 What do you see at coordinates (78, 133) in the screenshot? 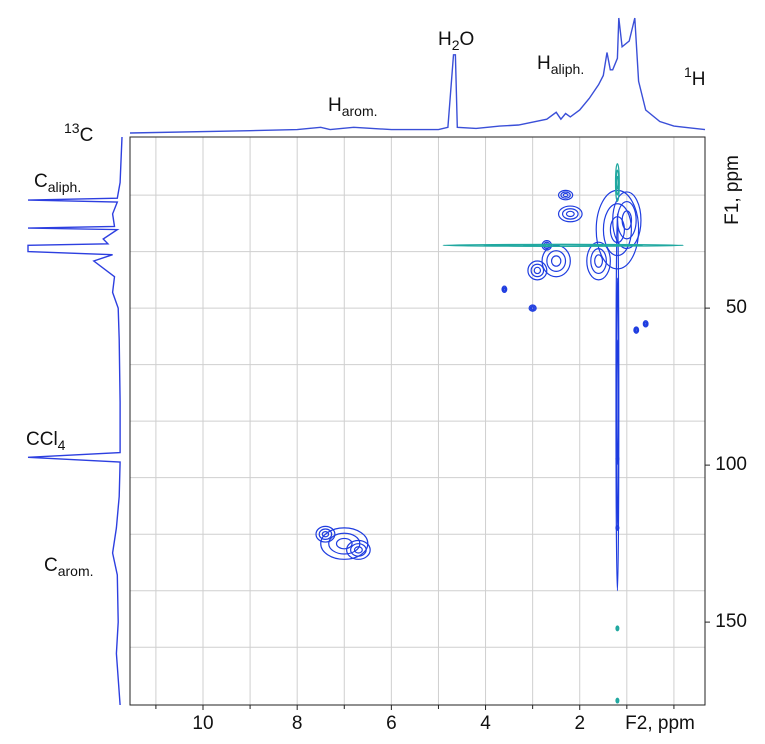
I see `annotation: 13C` at bounding box center [78, 133].